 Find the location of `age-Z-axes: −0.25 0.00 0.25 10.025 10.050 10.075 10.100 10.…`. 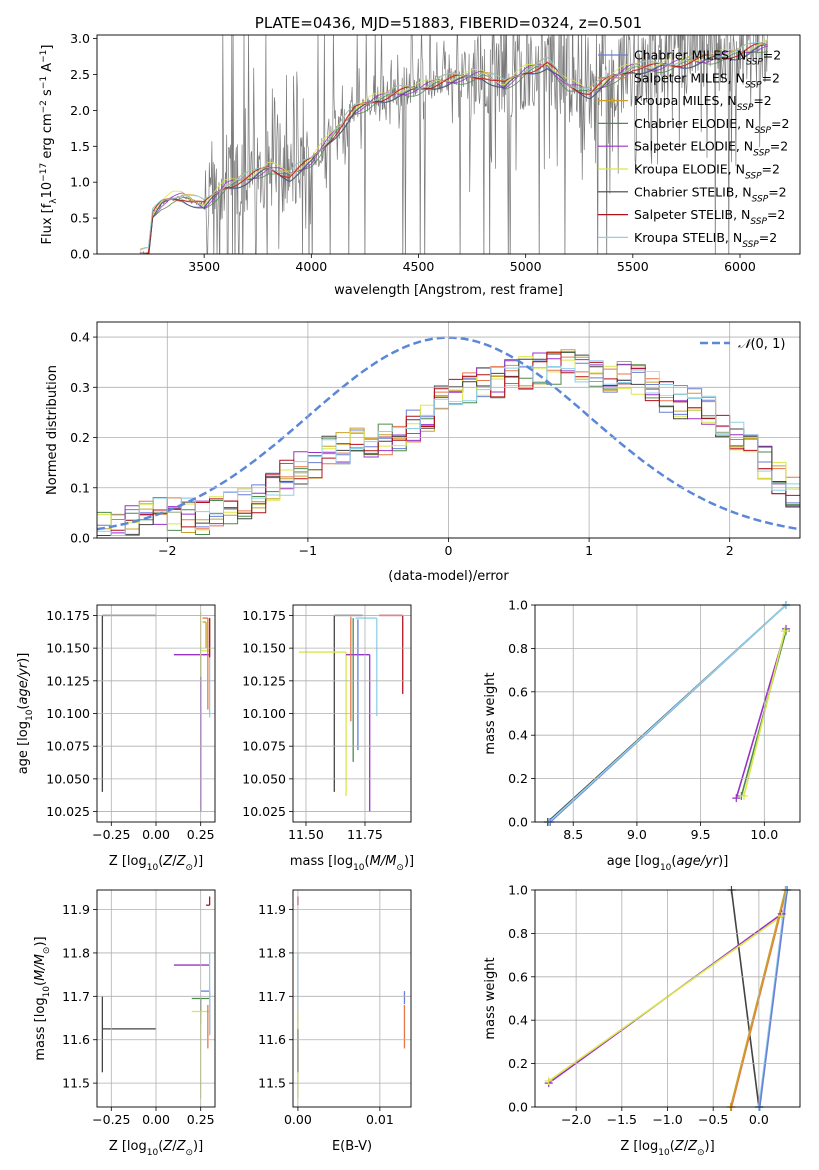

age-Z-axes: −0.25 0.00 0.25 10.025 10.050 10.075 10.100 10.… is located at coordinates (116, 738).